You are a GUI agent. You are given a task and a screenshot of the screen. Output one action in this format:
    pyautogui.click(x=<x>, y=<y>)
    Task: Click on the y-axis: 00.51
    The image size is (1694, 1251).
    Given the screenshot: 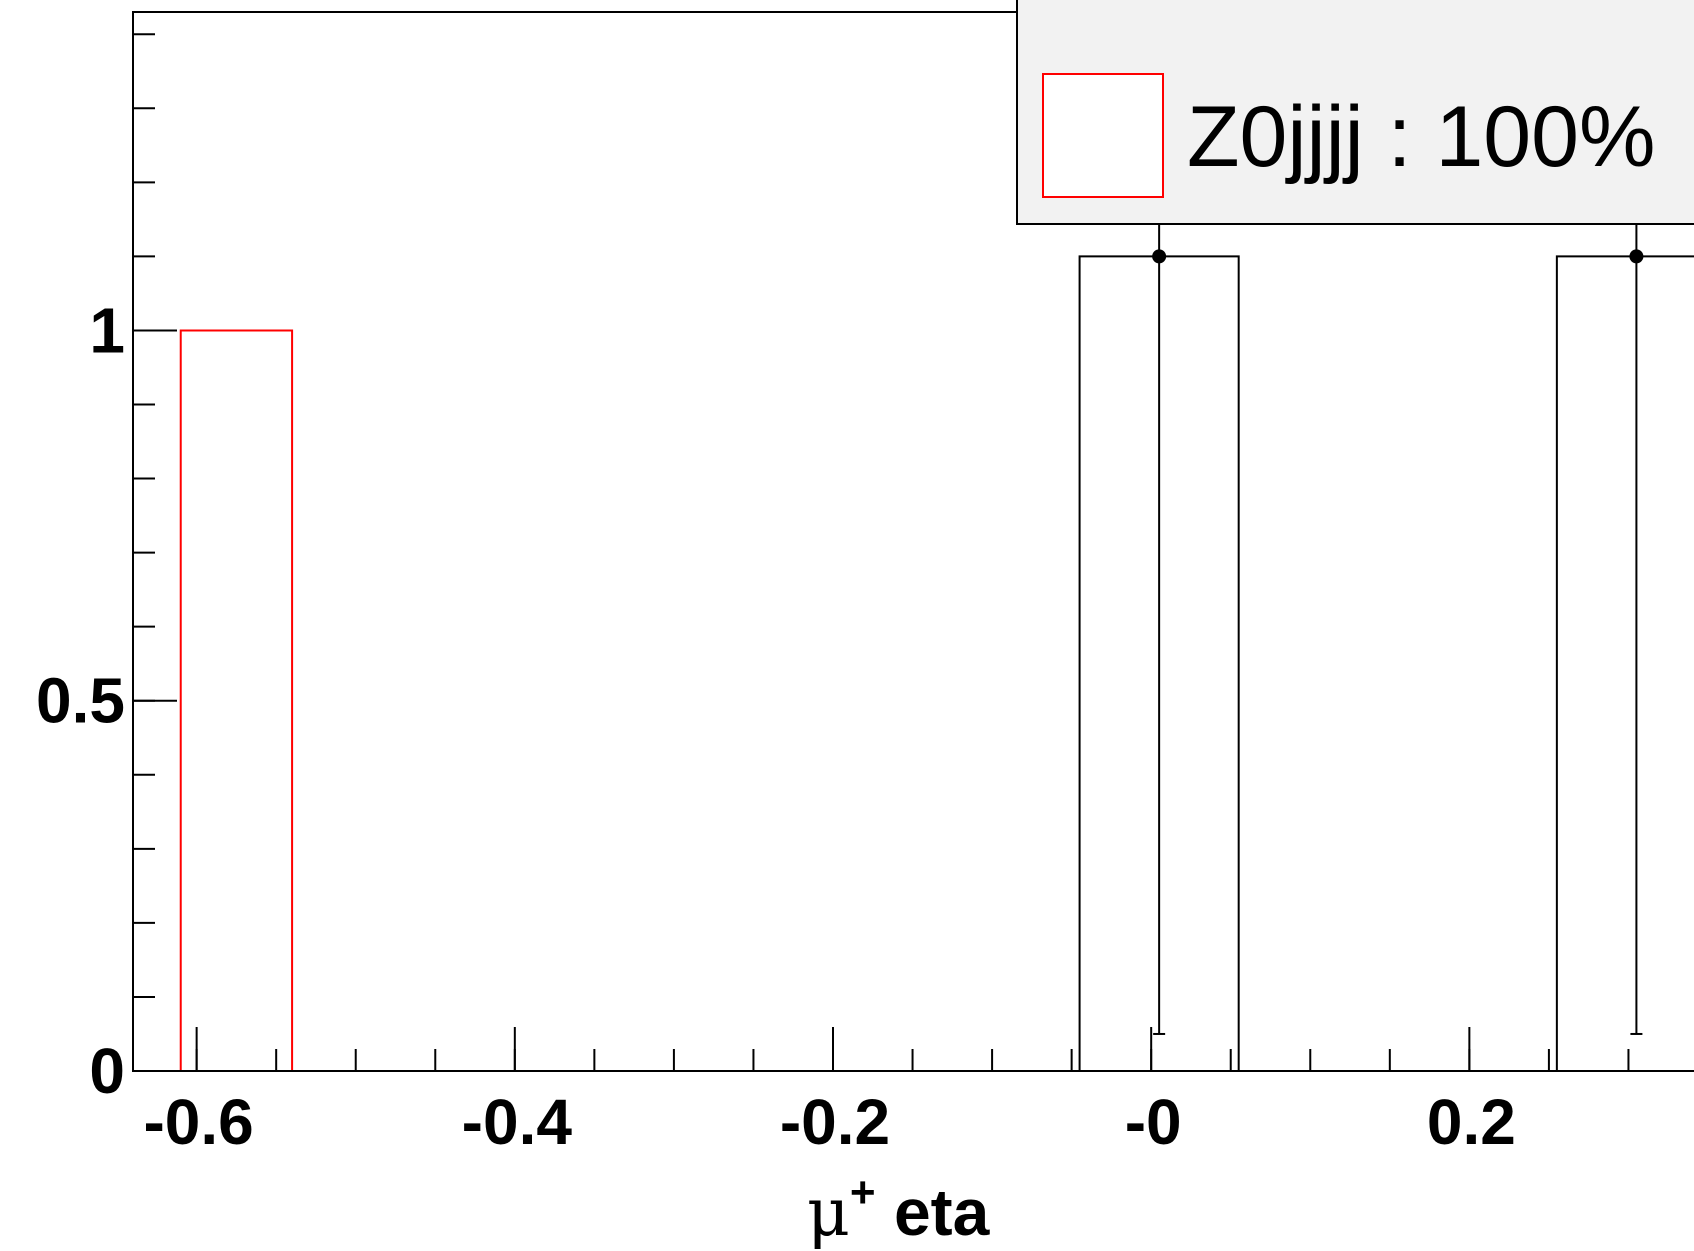 What is the action you would take?
    pyautogui.click(x=106, y=700)
    